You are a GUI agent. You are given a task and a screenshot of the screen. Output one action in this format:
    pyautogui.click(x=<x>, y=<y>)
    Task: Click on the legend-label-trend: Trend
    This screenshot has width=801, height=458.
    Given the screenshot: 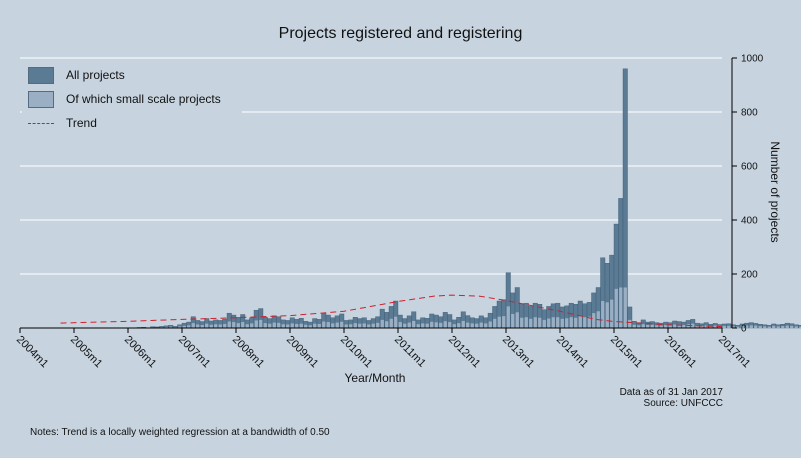 What is the action you would take?
    pyautogui.click(x=81, y=123)
    